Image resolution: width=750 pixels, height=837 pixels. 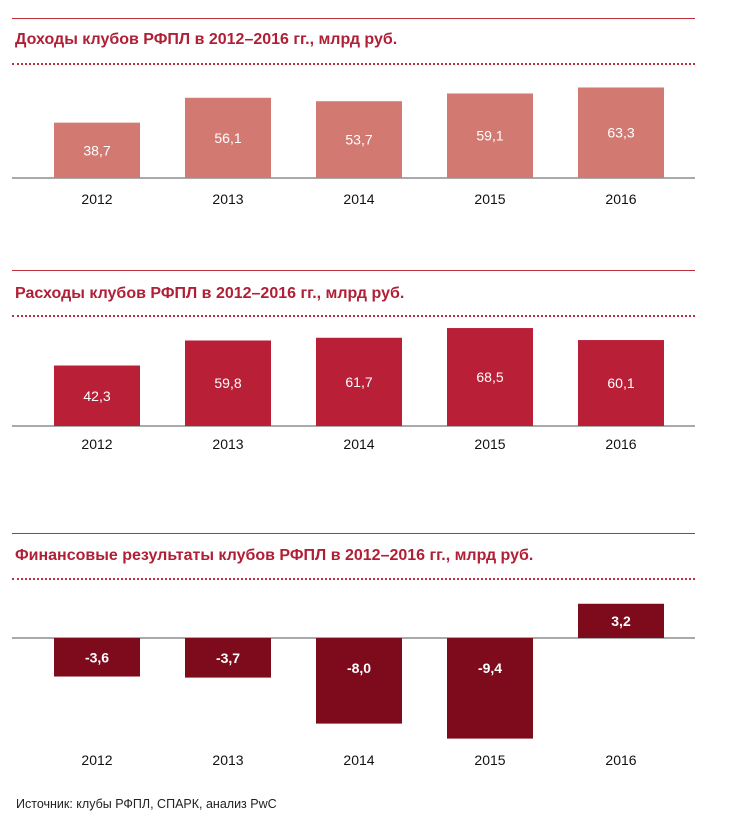 What do you see at coordinates (490, 668) in the screenshot?
I see `data-label-2015: -9,4` at bounding box center [490, 668].